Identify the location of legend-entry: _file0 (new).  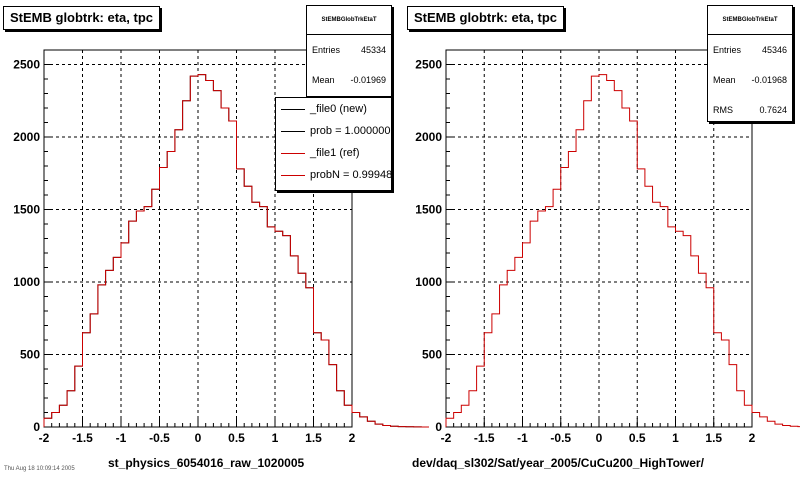
(333, 109).